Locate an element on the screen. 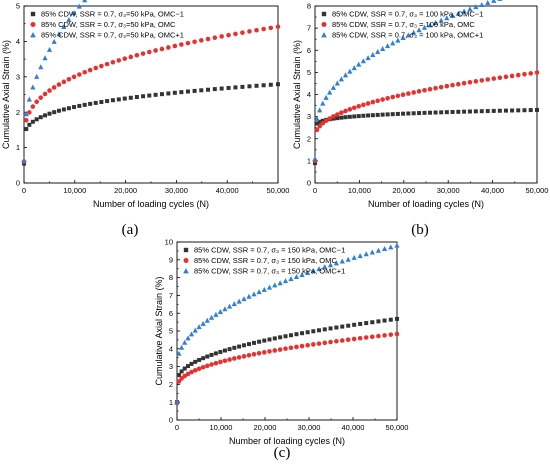  y-tick-label: 6 is located at coordinates (171, 313).